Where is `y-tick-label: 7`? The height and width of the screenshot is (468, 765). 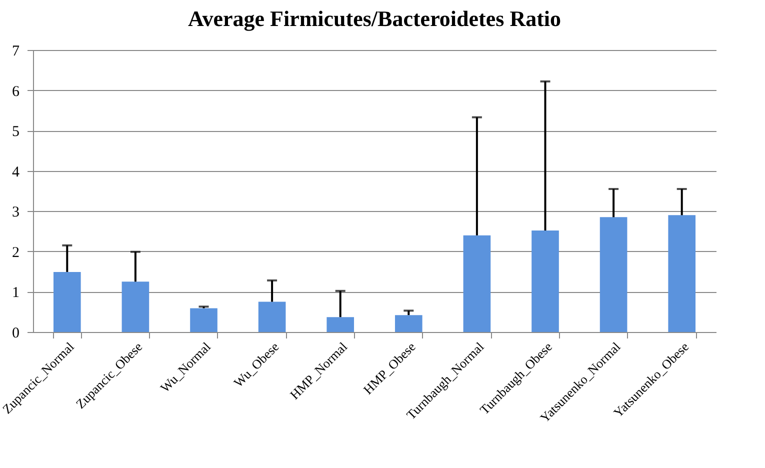 y-tick-label: 7 is located at coordinates (16, 52).